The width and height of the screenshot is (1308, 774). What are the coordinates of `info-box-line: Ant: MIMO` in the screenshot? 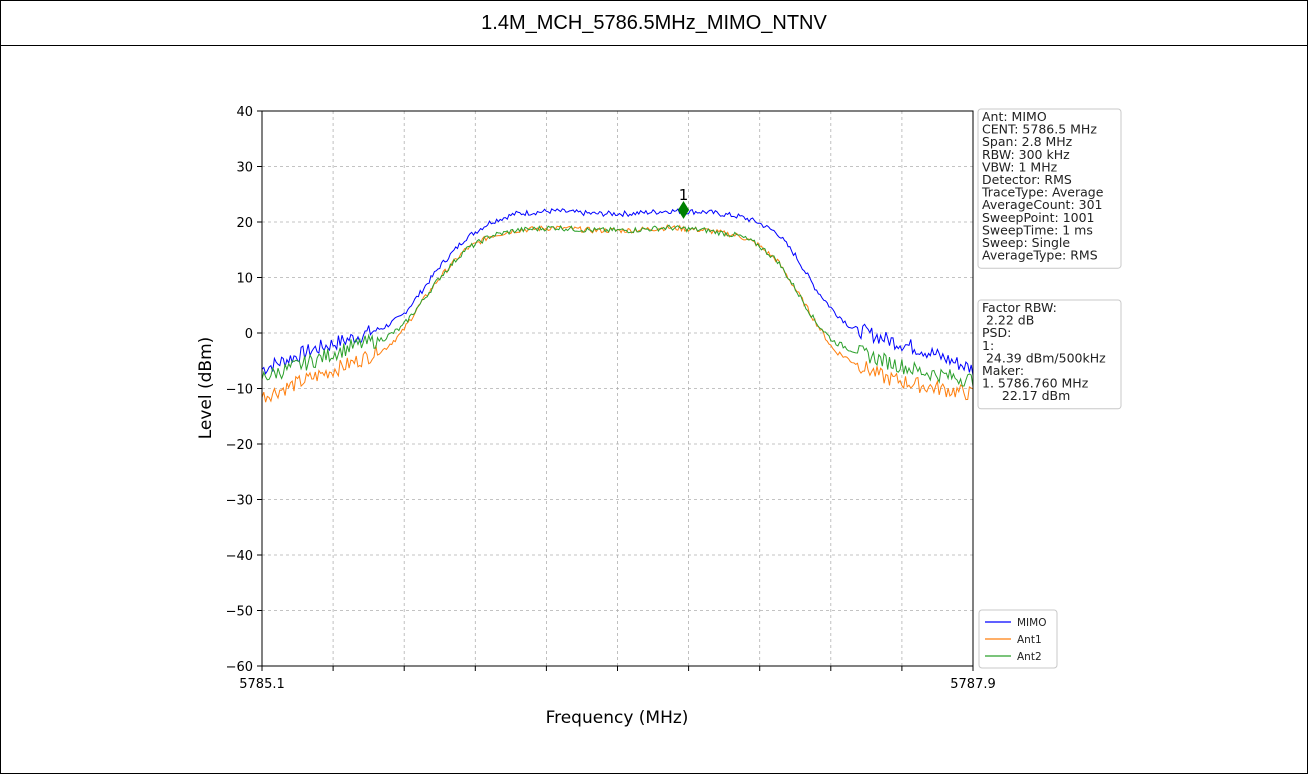 It's located at (1014, 116).